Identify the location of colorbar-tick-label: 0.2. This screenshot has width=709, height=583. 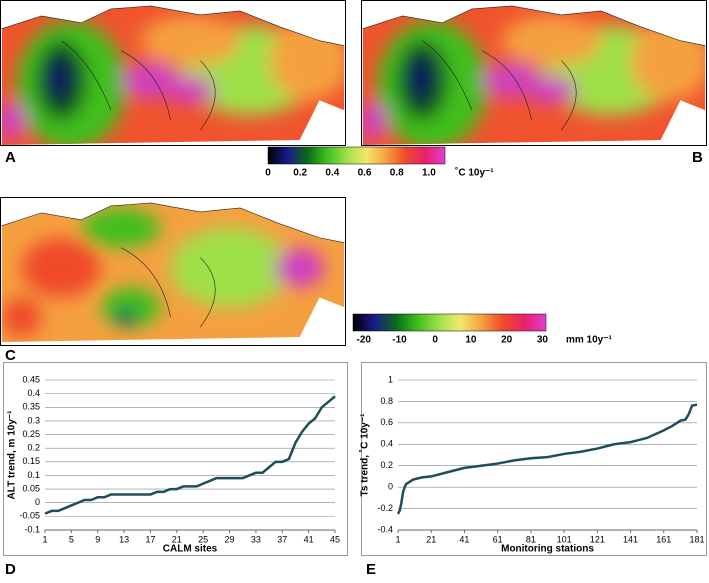
(300, 173).